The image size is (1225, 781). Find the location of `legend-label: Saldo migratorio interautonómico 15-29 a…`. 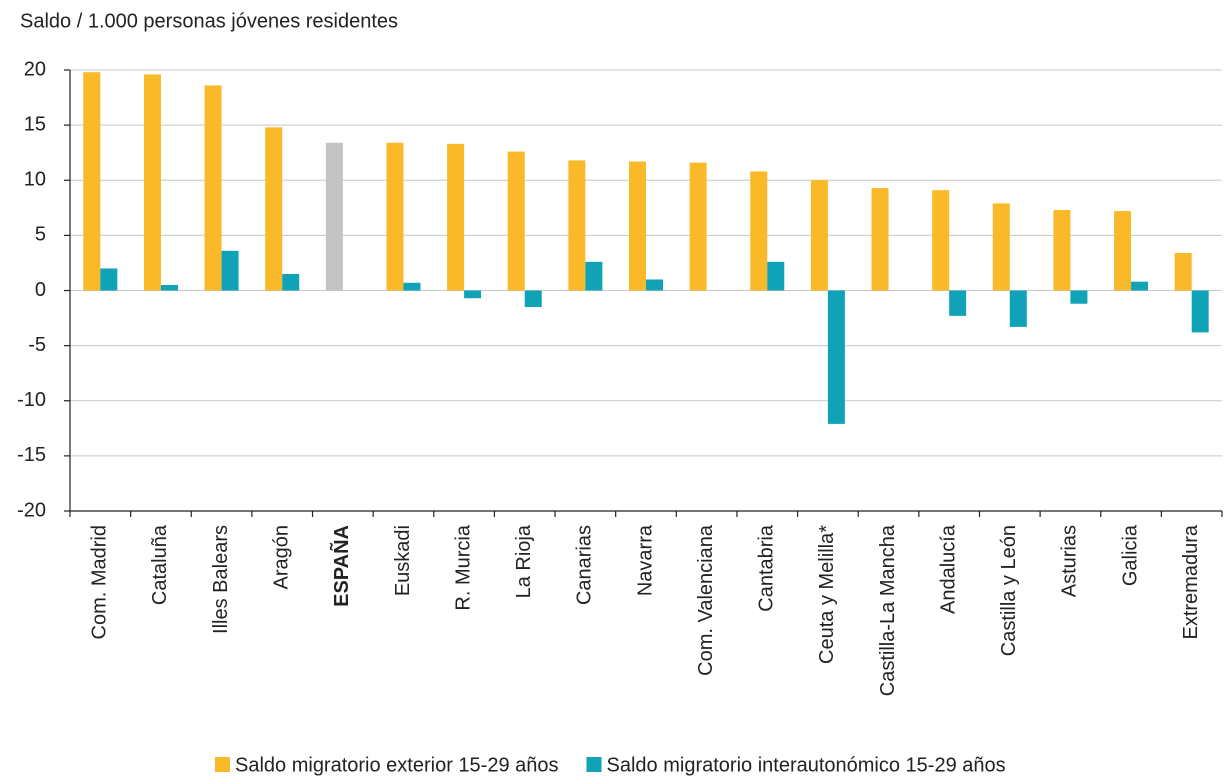

legend-label: Saldo migratorio interautonómico 15-29 a… is located at coordinates (806, 765).